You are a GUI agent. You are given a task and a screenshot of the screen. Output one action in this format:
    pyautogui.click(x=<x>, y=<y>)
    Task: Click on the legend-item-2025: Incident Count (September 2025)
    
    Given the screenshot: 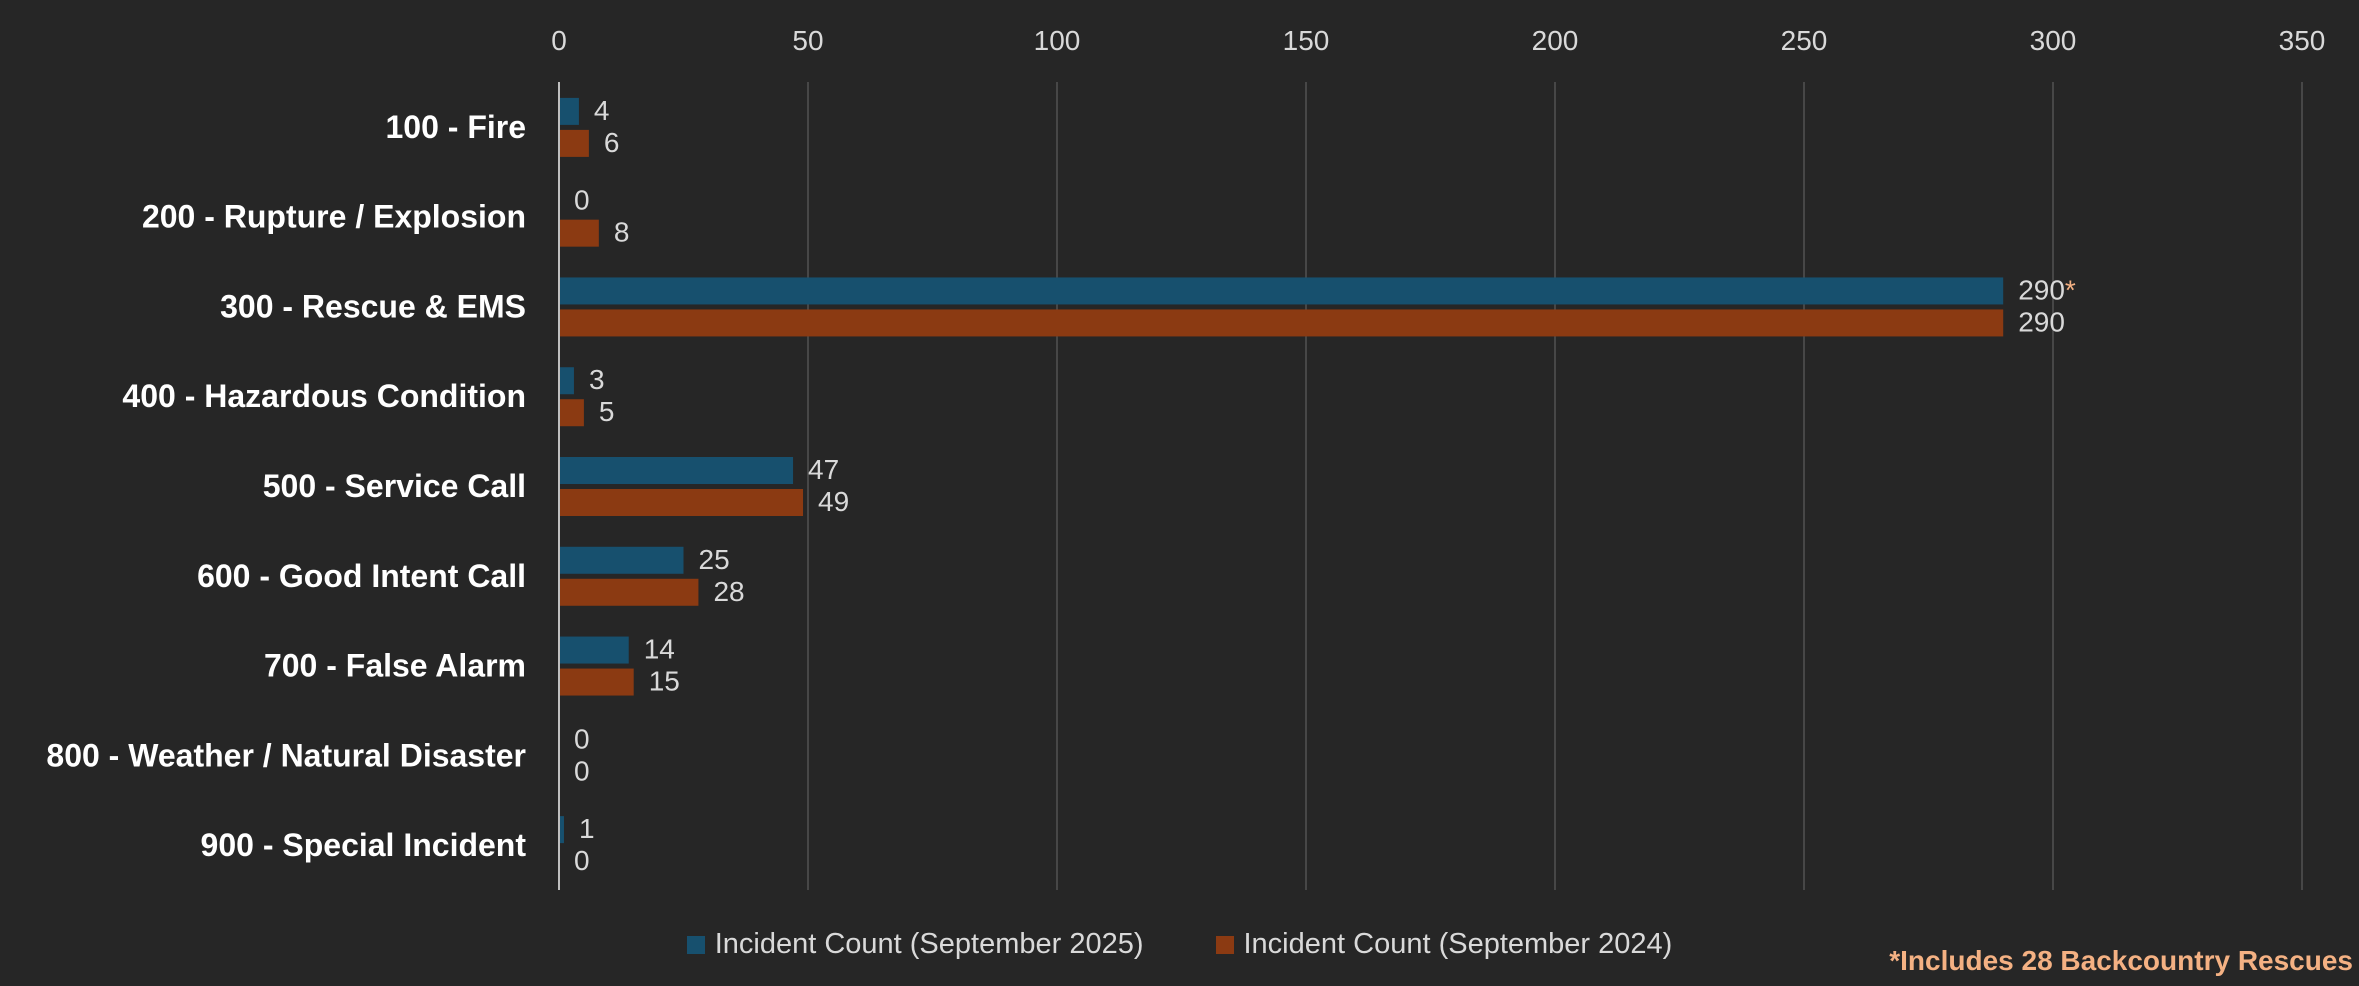 What is the action you would take?
    pyautogui.click(x=915, y=944)
    